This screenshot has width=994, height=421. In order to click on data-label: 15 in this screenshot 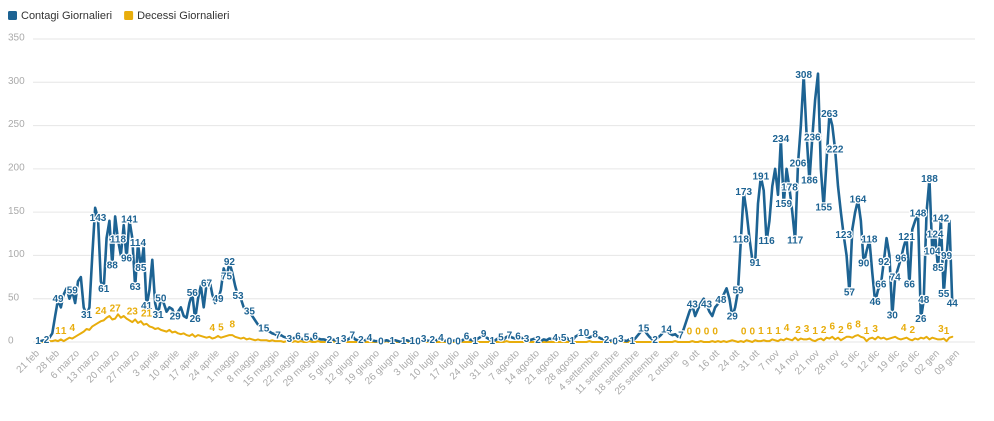, I will do `click(644, 329)`.